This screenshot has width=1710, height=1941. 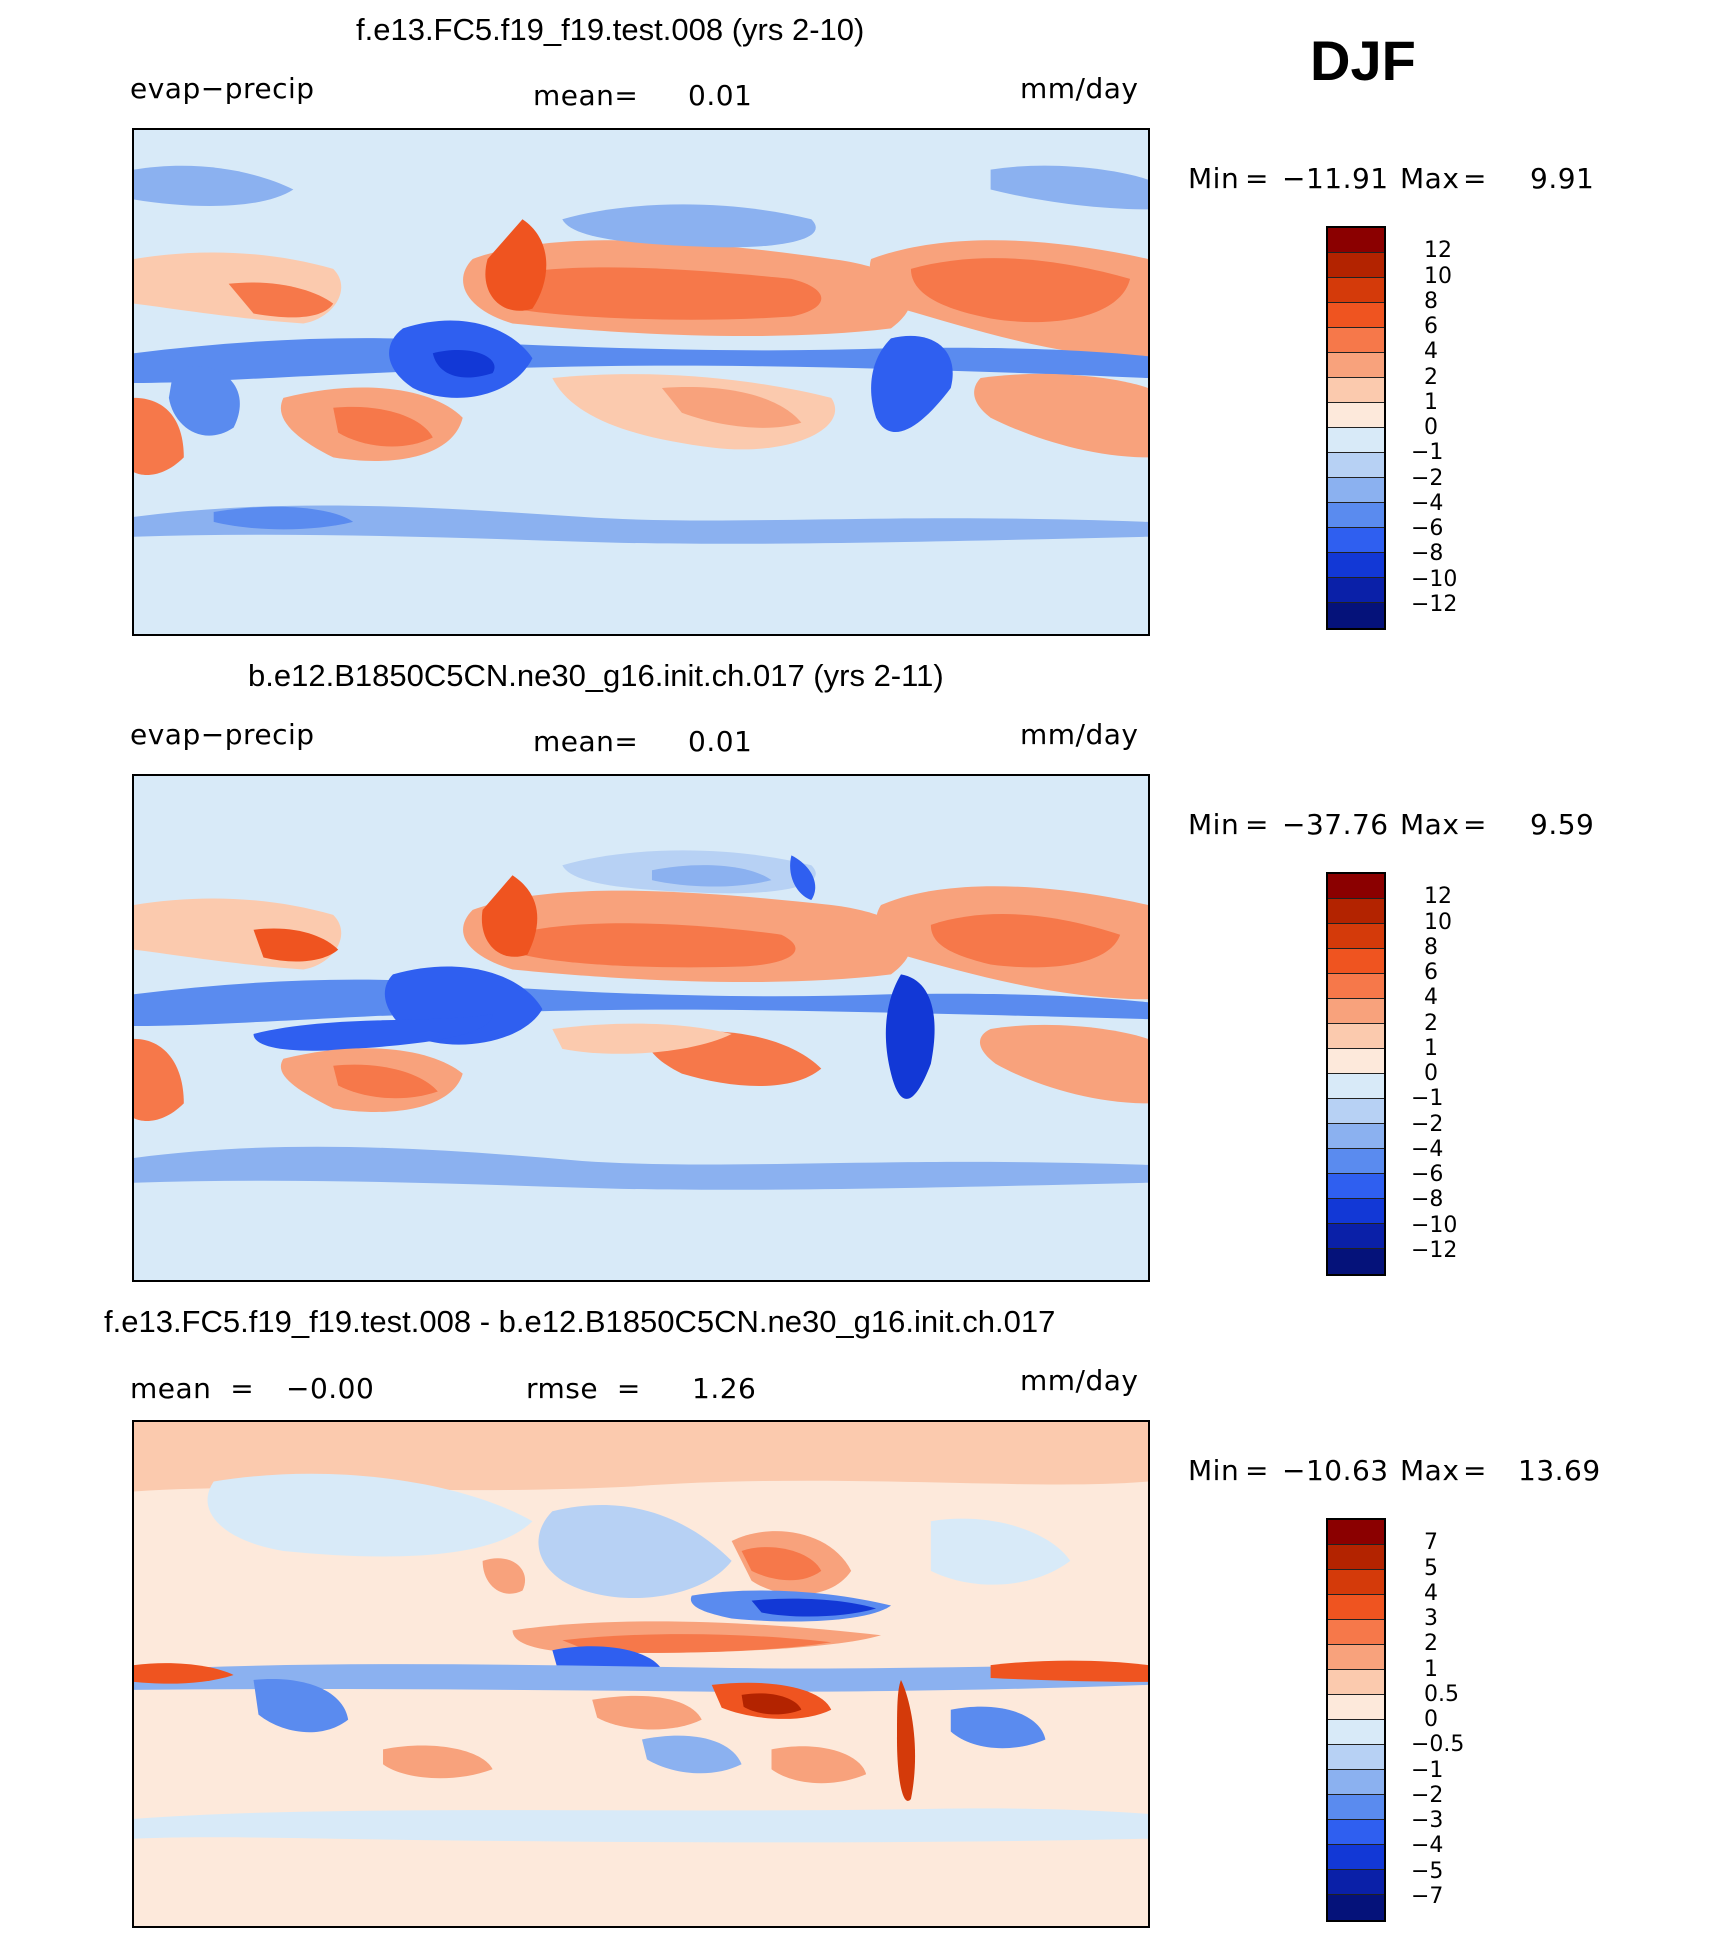 I want to click on panel-2-max-value: 9.59, so click(x=1562, y=824).